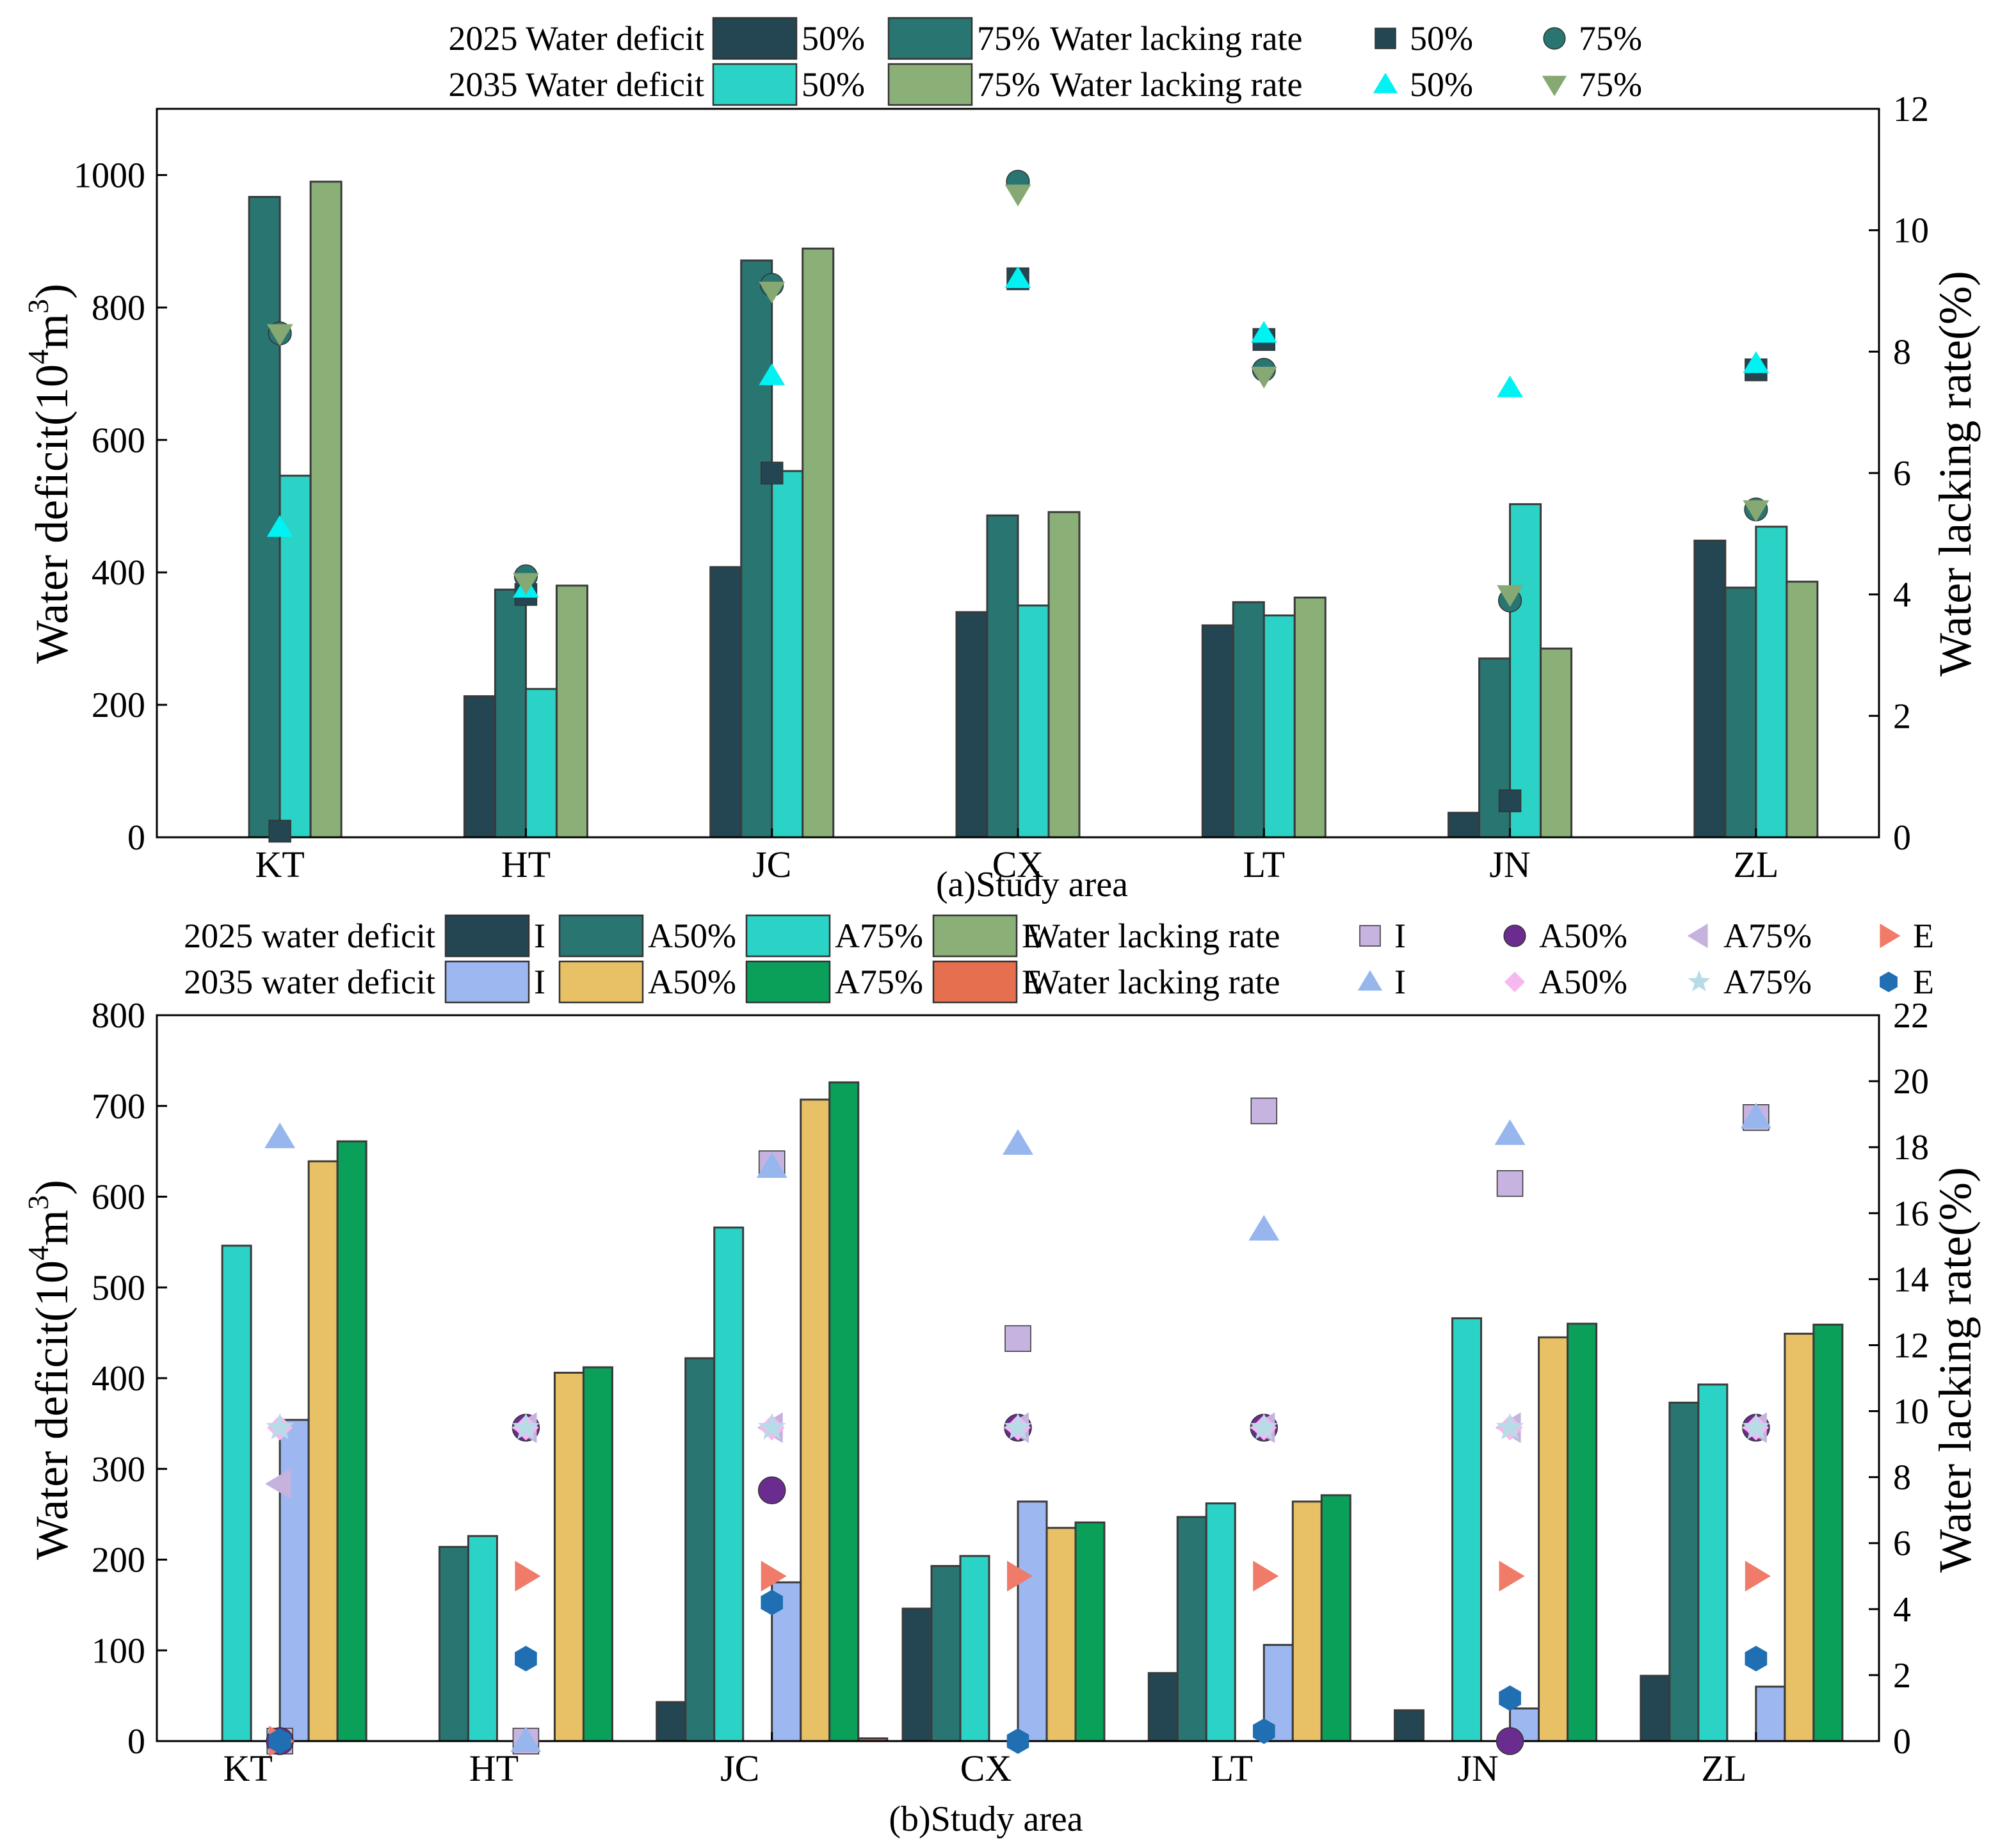 The height and width of the screenshot is (1848, 2016). Describe the element at coordinates (487, 982) in the screenshot. I see `panel-b-legend-swatch-2035-i` at that location.